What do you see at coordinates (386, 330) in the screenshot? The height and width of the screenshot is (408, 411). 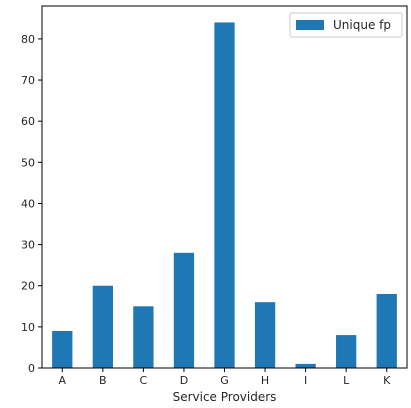 I see `bar-K` at bounding box center [386, 330].